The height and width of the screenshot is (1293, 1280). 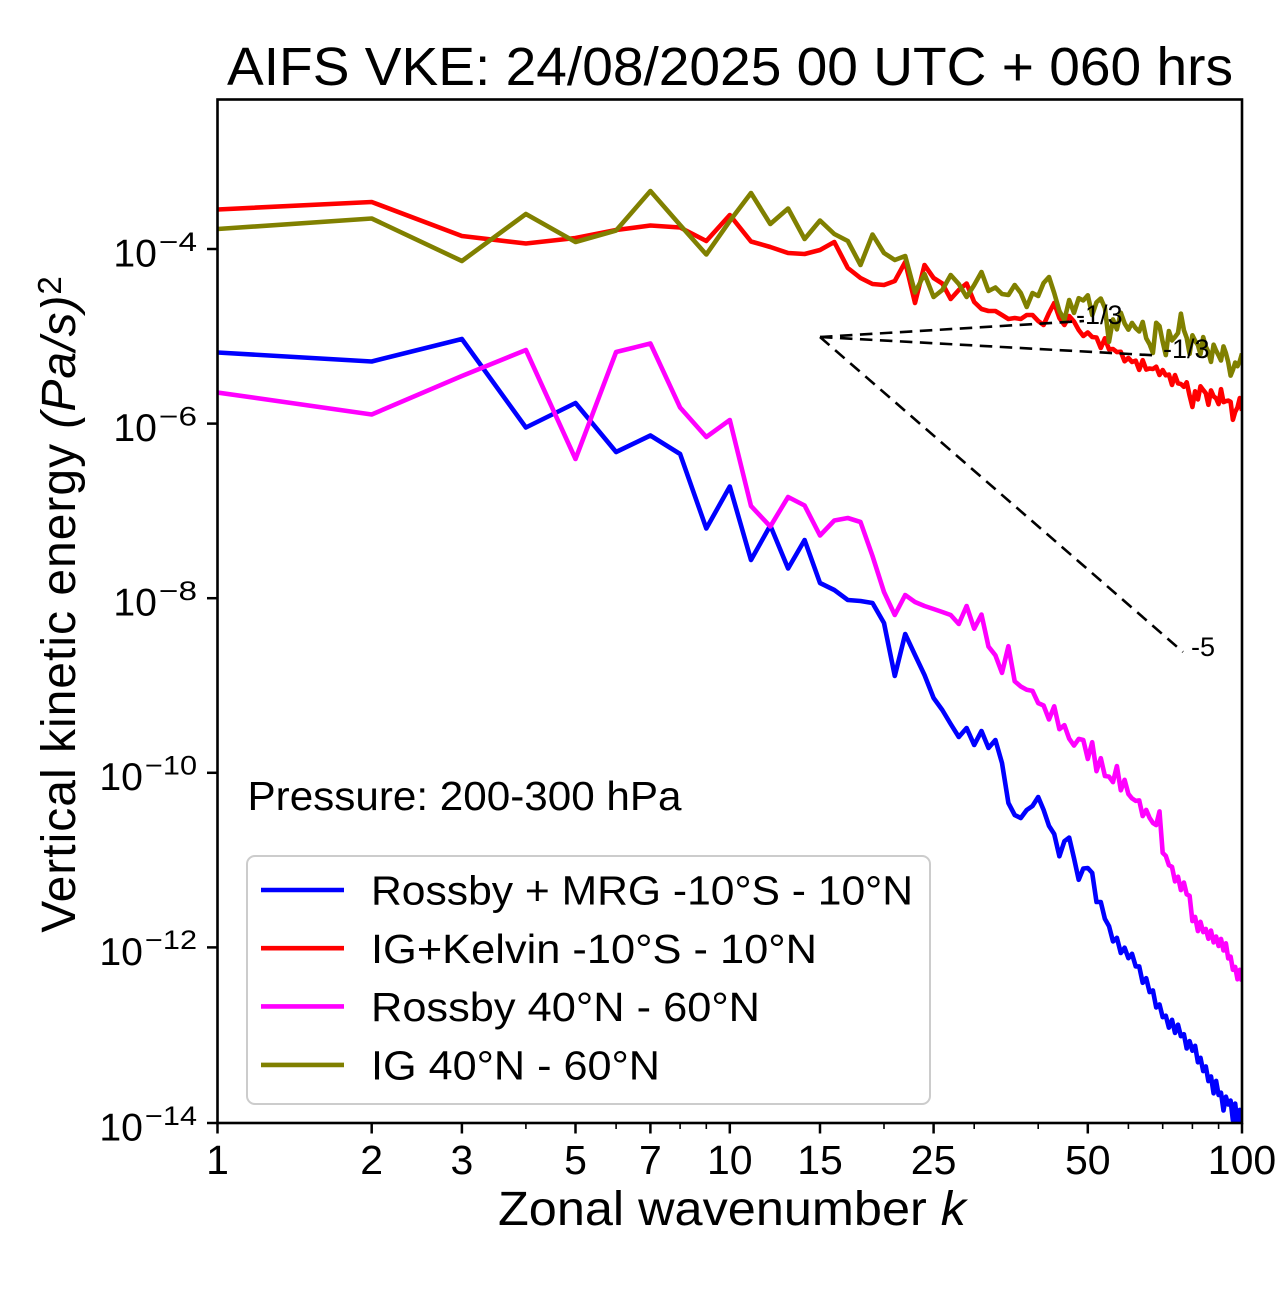 What do you see at coordinates (594, 949) in the screenshot?
I see `svg-text: IG+Kelvin -10°S - 10°N` at bounding box center [594, 949].